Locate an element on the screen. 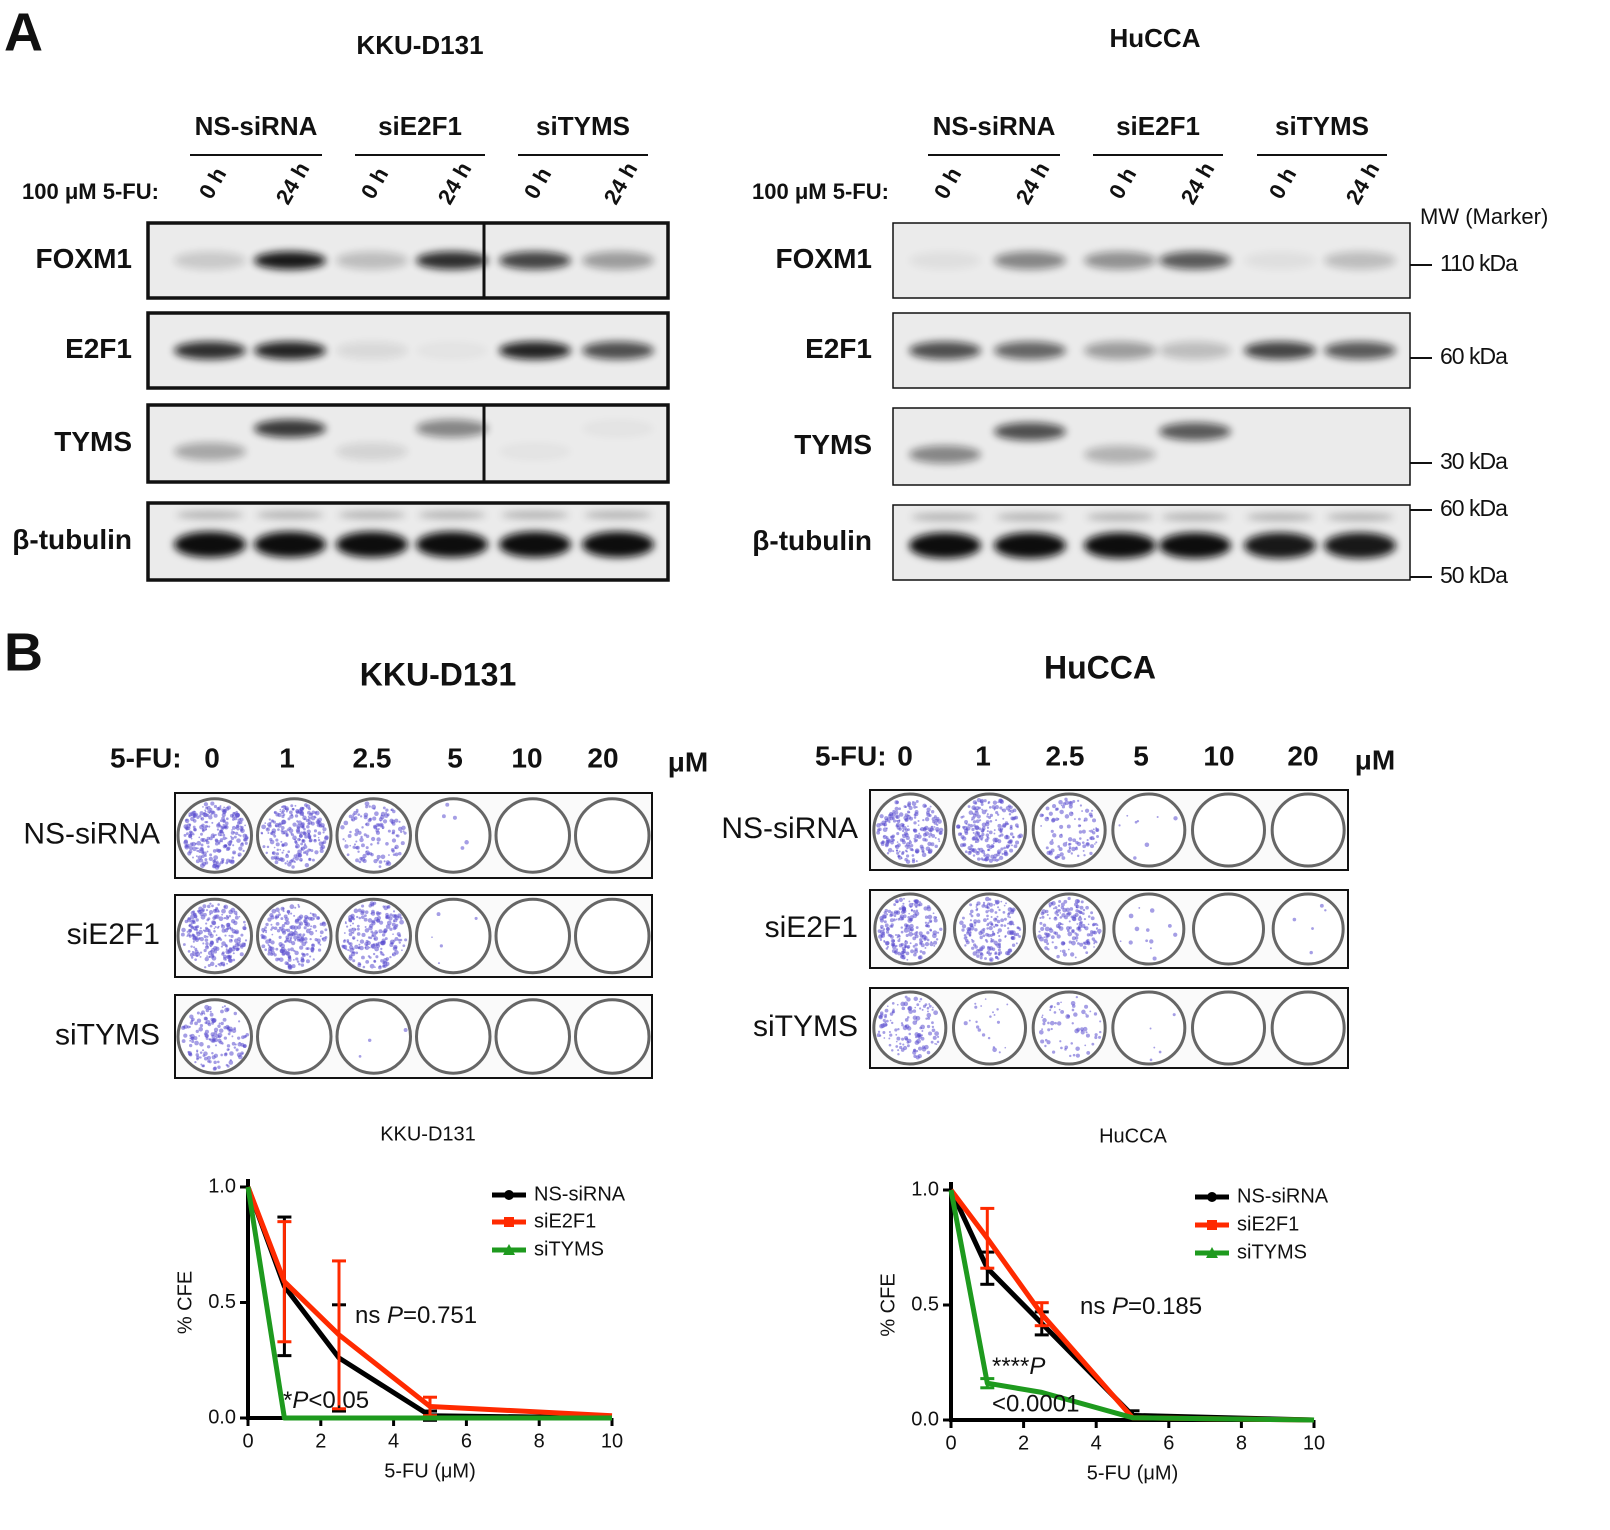  x-tick-label: 4 is located at coordinates (393, 1441).